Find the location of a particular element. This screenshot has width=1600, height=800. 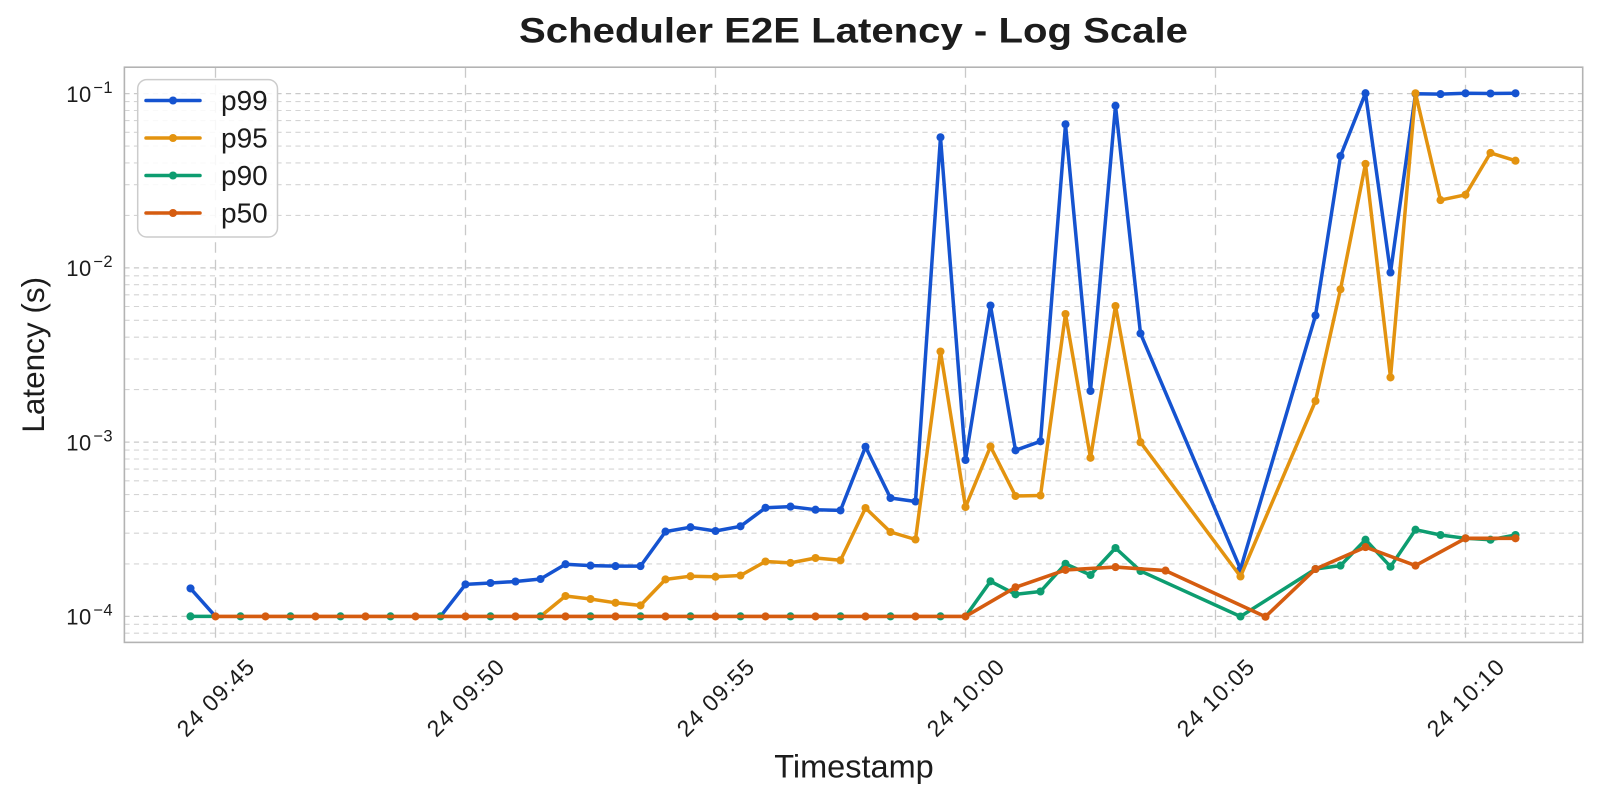

svg-text: Latency (s) is located at coordinates (33, 355).